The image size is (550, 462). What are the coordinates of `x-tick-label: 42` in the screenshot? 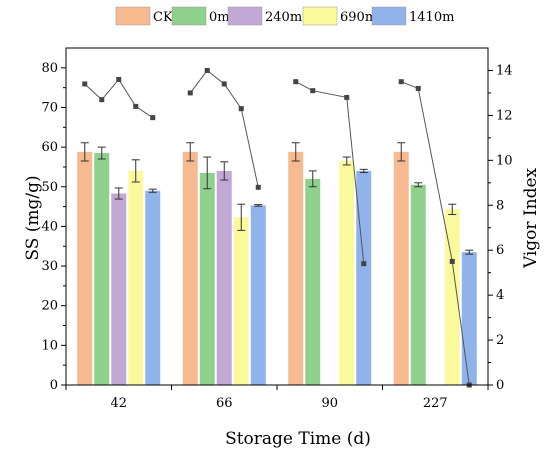 It's located at (118, 403).